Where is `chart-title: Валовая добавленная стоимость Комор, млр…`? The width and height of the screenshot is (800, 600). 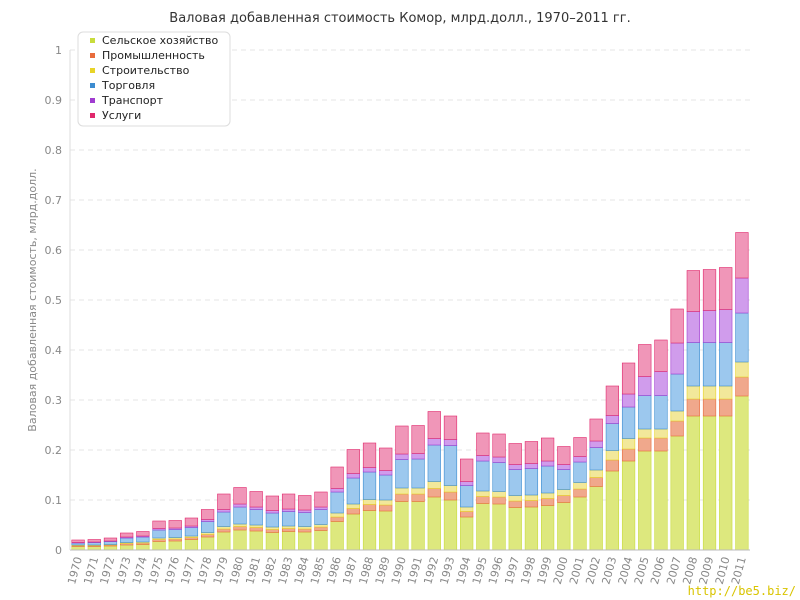 chart-title: Валовая добавленная стоимость Комор, млр… is located at coordinates (399, 18).